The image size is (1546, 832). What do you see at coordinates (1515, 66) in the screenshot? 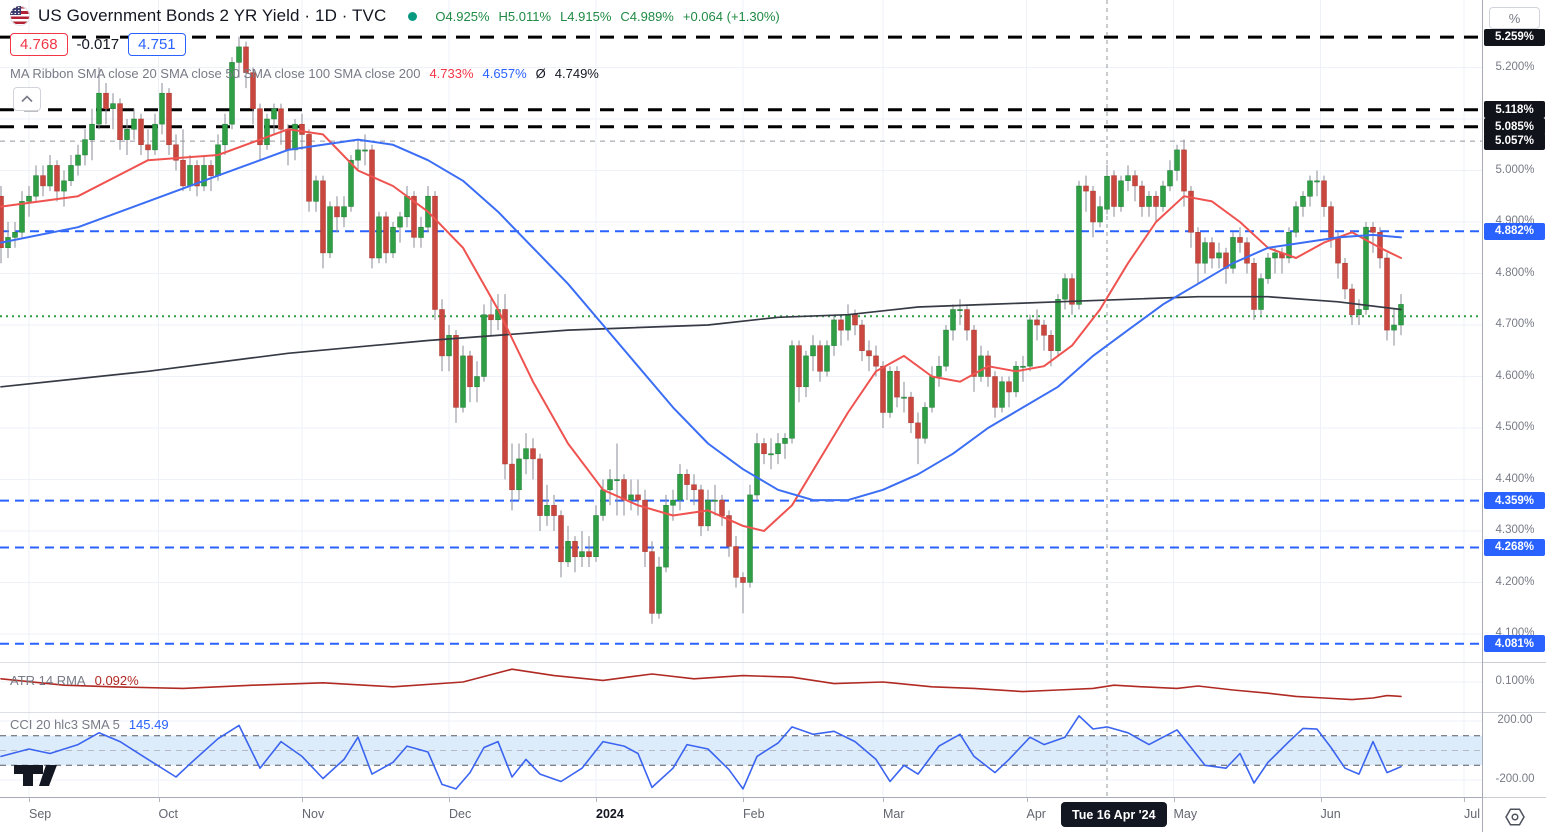
I see `price-tick: 5.200%` at bounding box center [1515, 66].